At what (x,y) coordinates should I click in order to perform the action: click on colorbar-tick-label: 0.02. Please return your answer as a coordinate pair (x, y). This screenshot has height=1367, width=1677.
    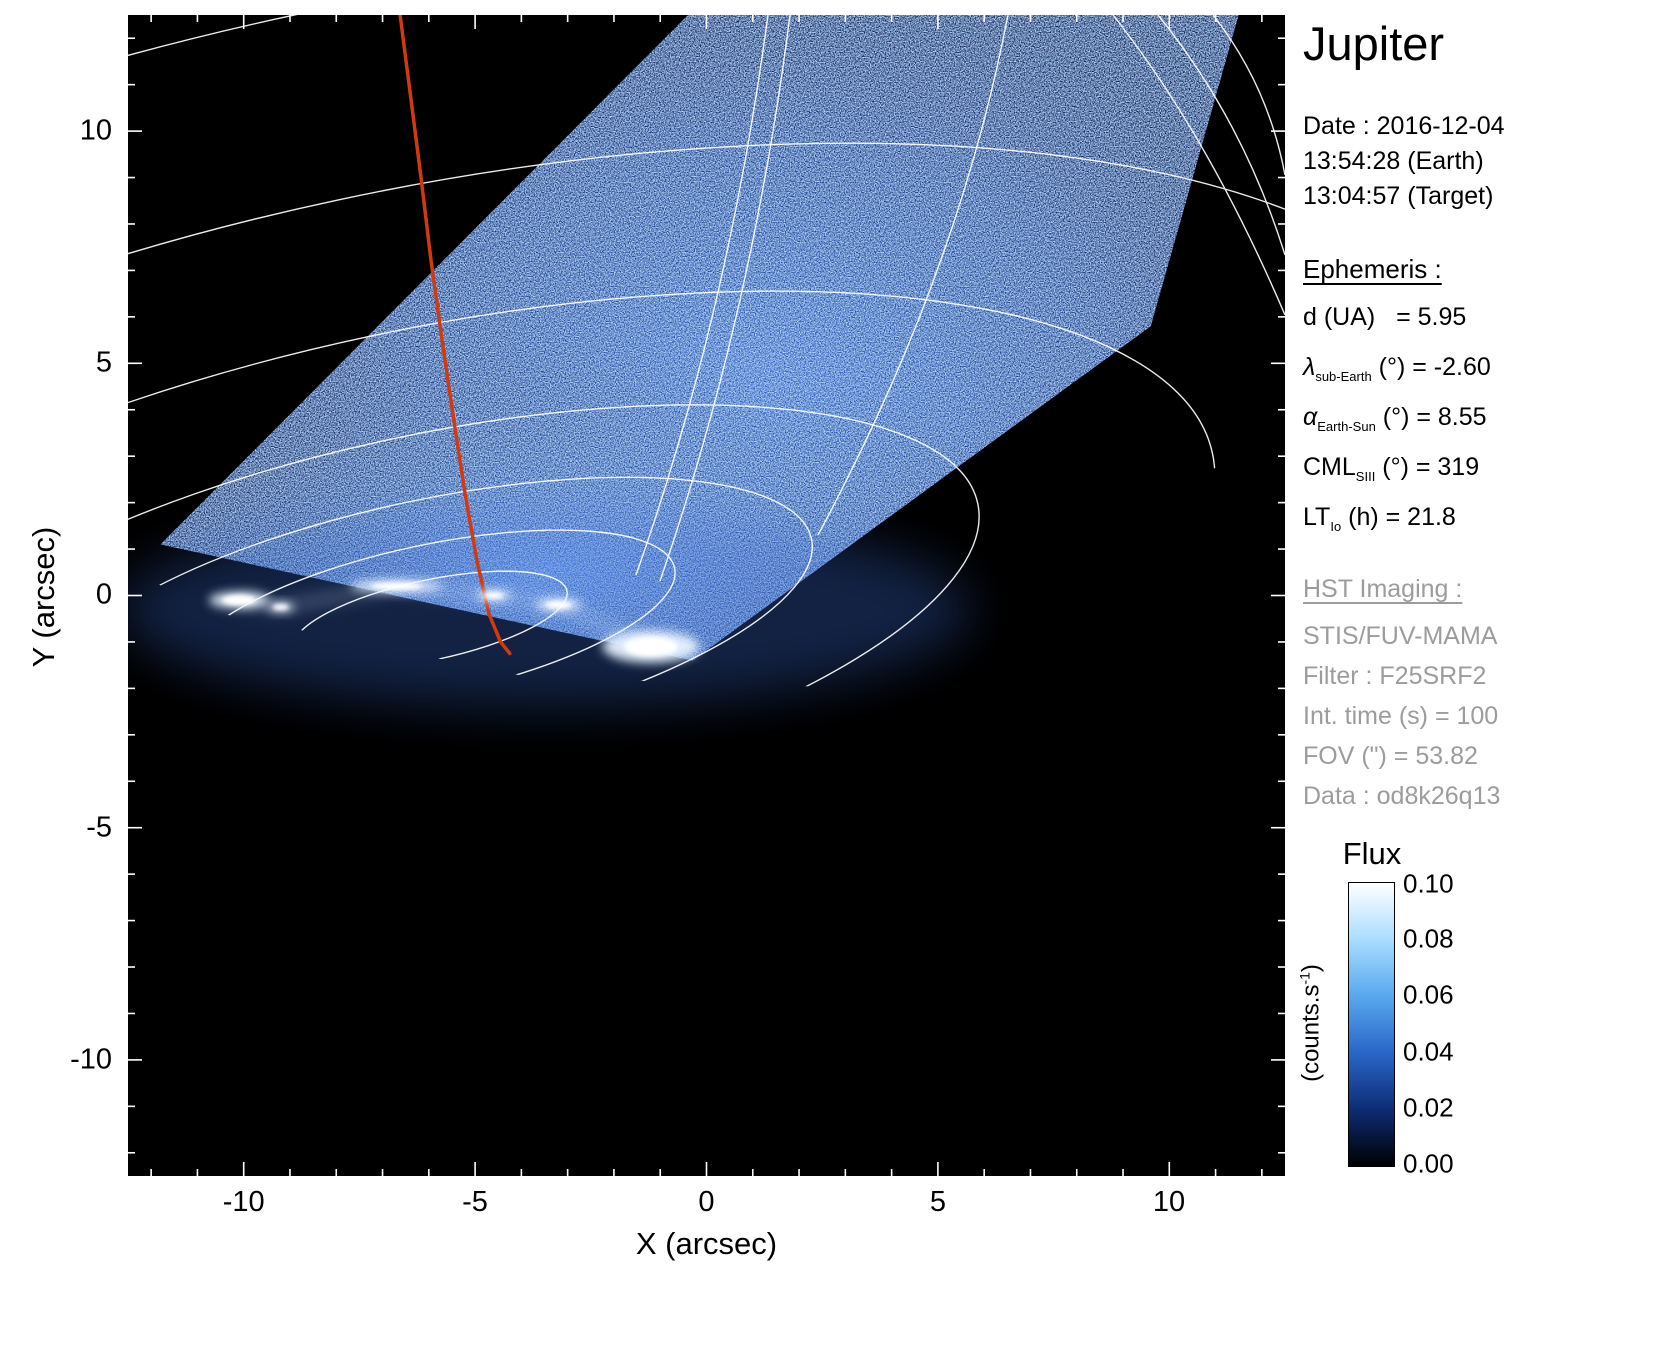
    Looking at the image, I should click on (1428, 1107).